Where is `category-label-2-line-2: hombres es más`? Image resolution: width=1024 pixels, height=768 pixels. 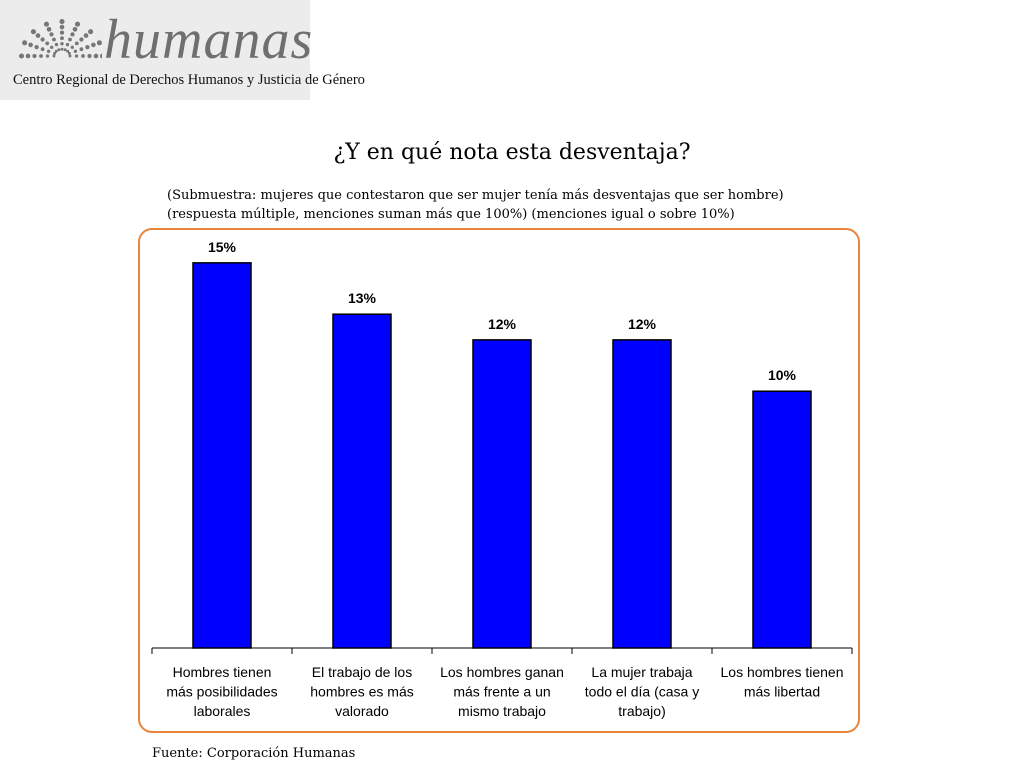 category-label-2-line-2: hombres es más is located at coordinates (361, 692).